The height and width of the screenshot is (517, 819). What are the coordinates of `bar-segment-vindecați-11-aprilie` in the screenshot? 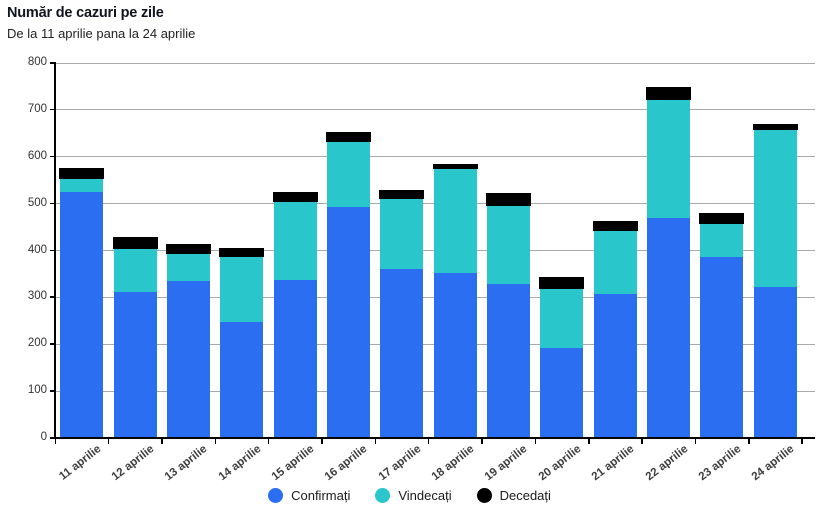 It's located at (82, 186).